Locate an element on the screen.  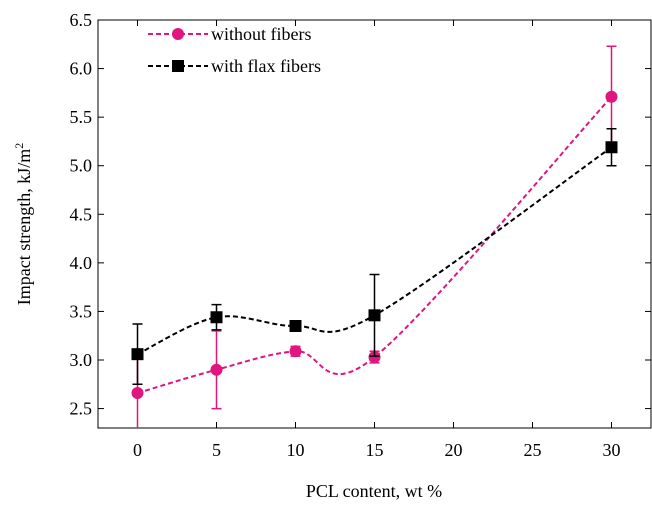
y-axis-label-sup: 2 is located at coordinates (19, 146).